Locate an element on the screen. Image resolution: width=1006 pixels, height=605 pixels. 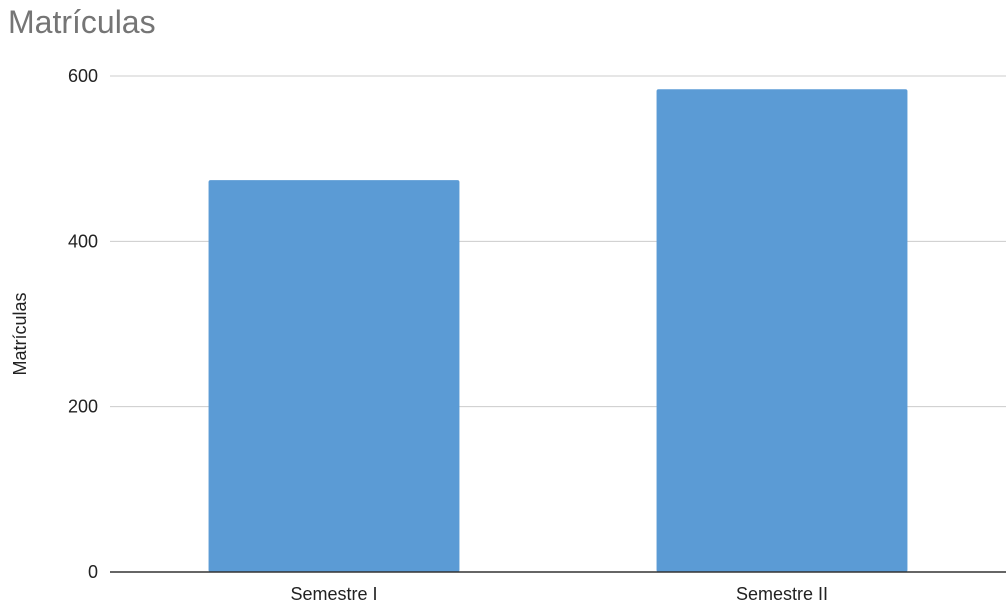
chart-title: Matrículas is located at coordinates (82, 22).